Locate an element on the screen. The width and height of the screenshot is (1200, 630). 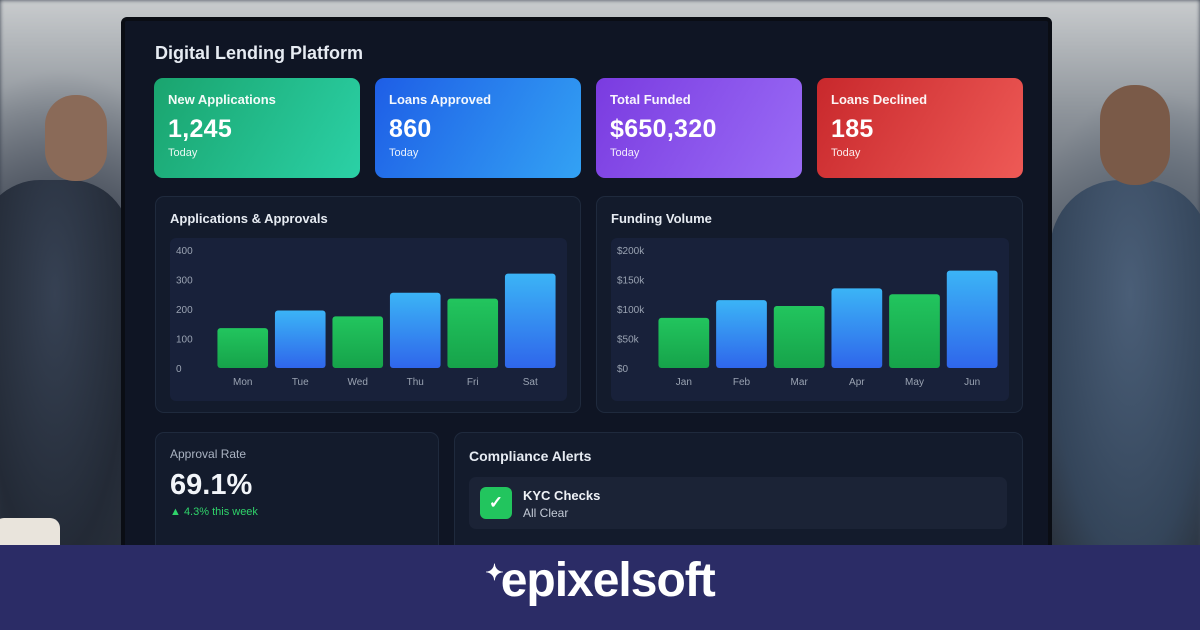
x-tick-label: Jun is located at coordinates (972, 382).